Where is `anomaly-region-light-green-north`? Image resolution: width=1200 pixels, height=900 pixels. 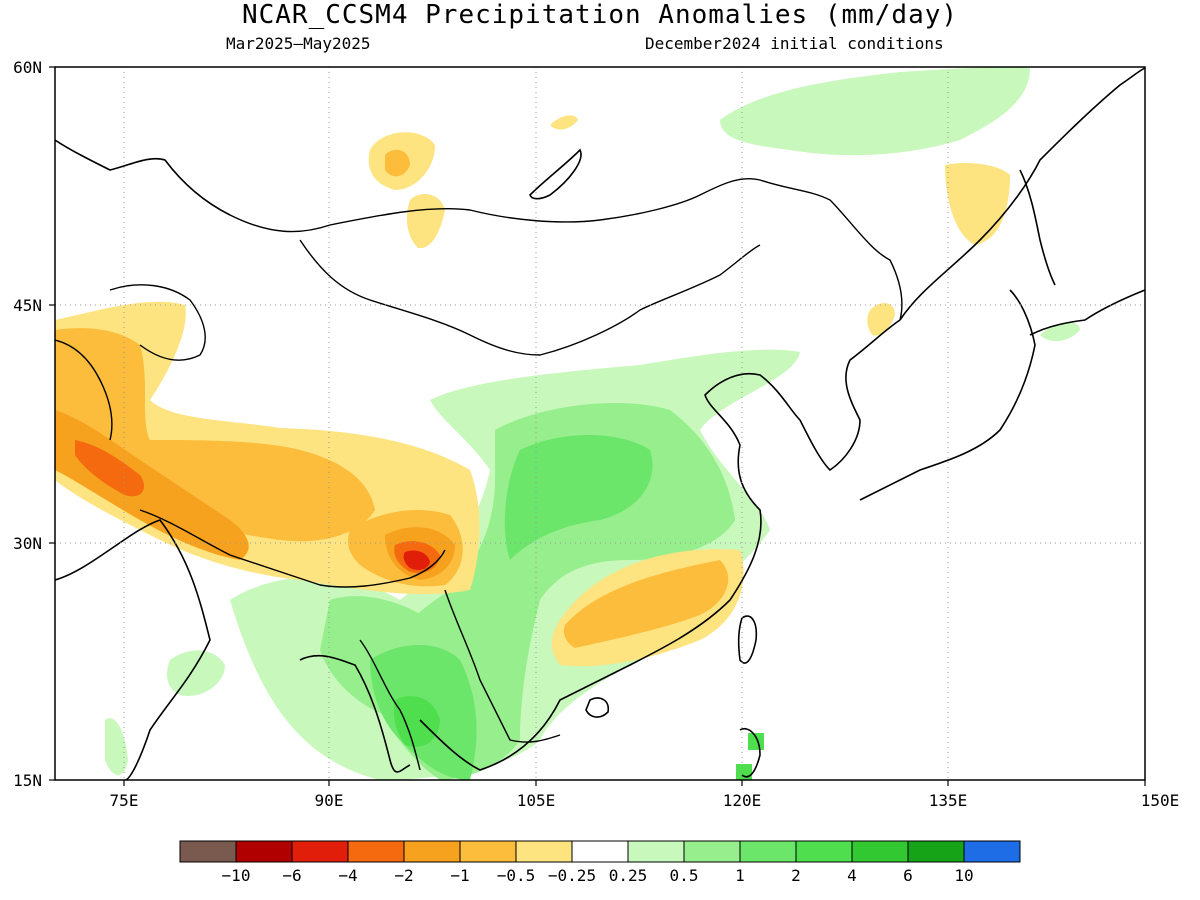 anomaly-region-light-green-north is located at coordinates (875, 111).